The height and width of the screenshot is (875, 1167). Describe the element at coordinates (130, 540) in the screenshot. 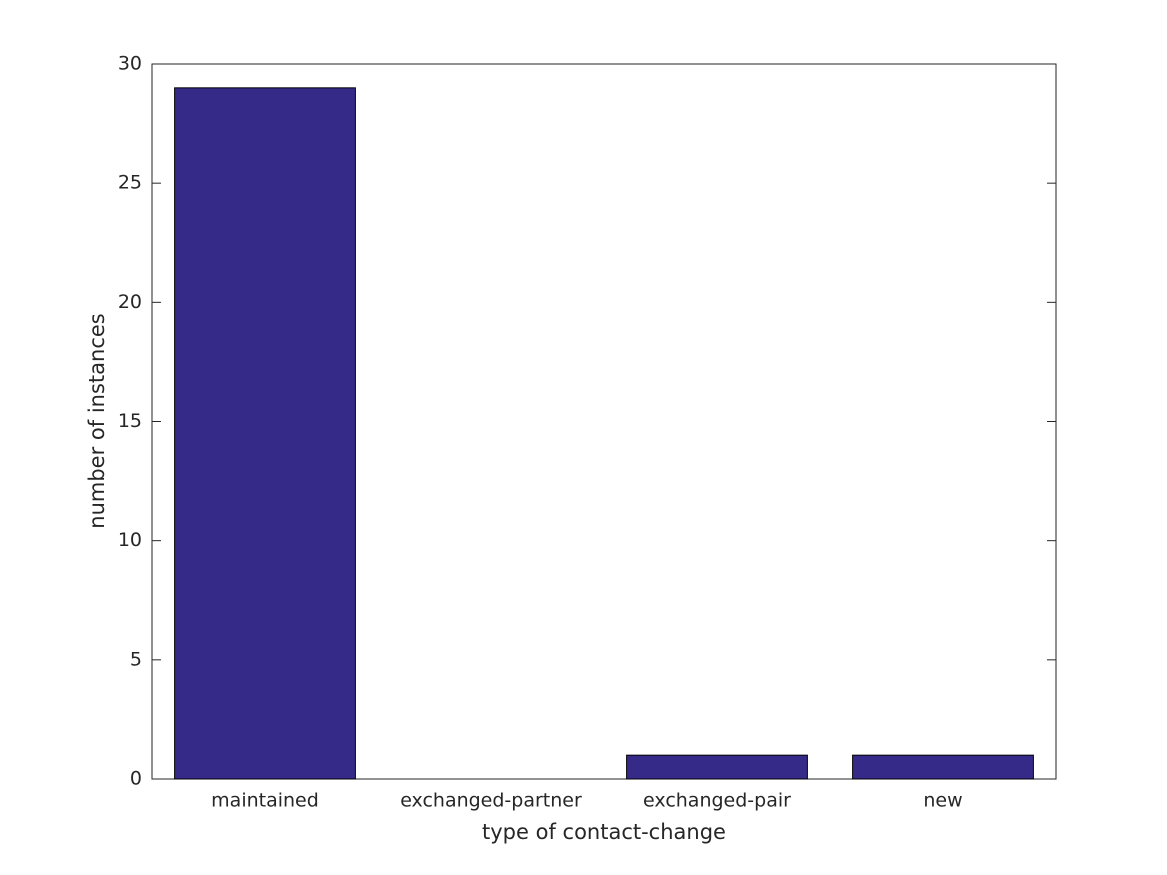

I see `y-tick-label: 10` at that location.